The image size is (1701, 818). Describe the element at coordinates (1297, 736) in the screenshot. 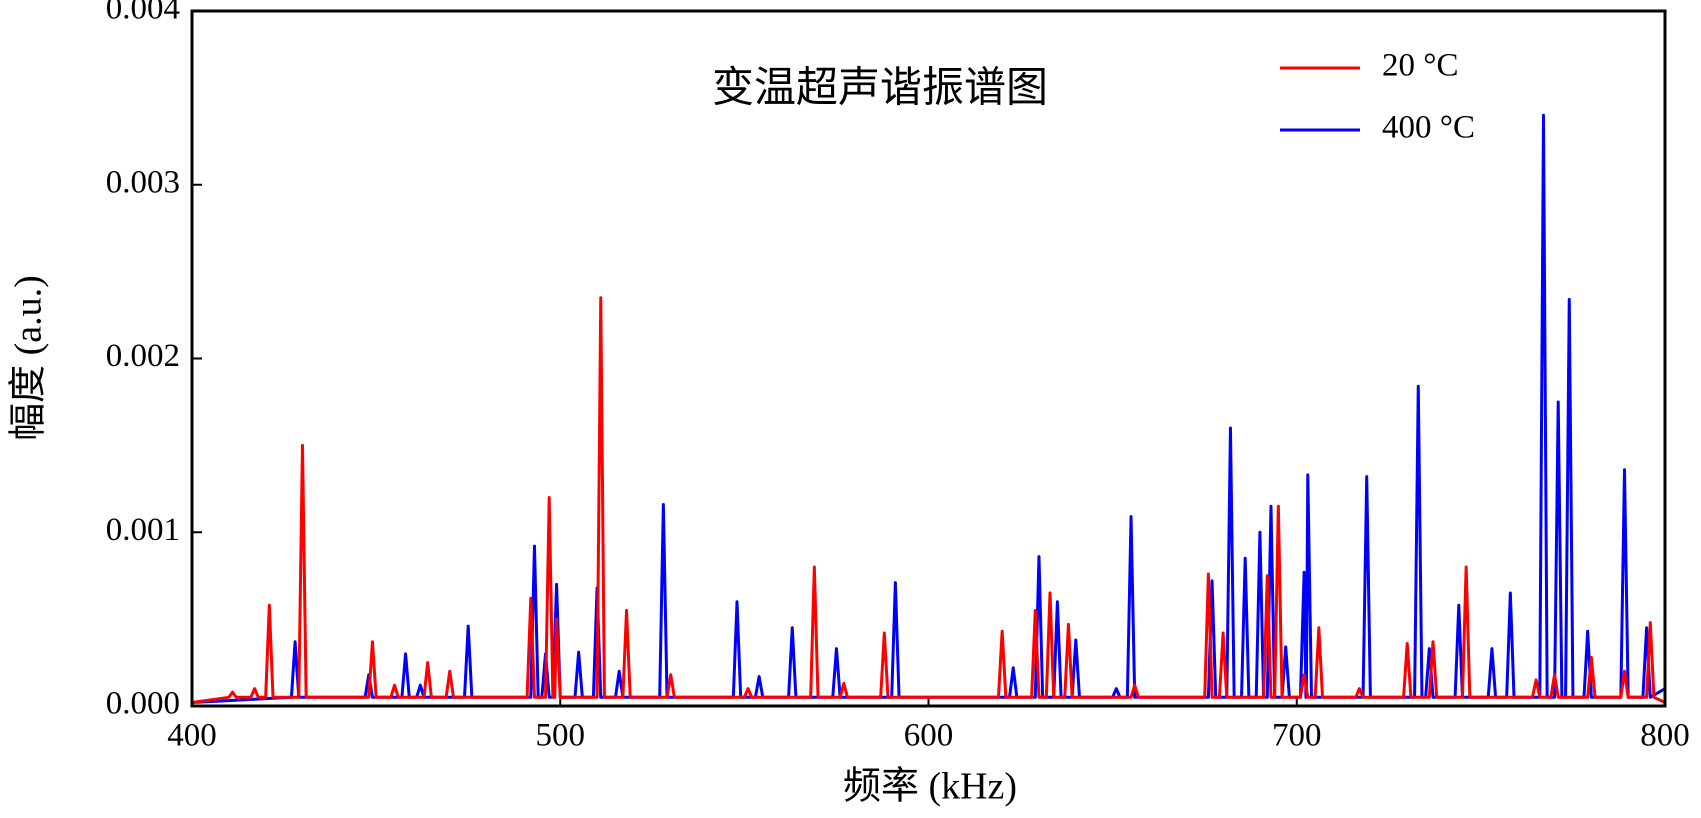

I see `x-tick-label: 700` at that location.